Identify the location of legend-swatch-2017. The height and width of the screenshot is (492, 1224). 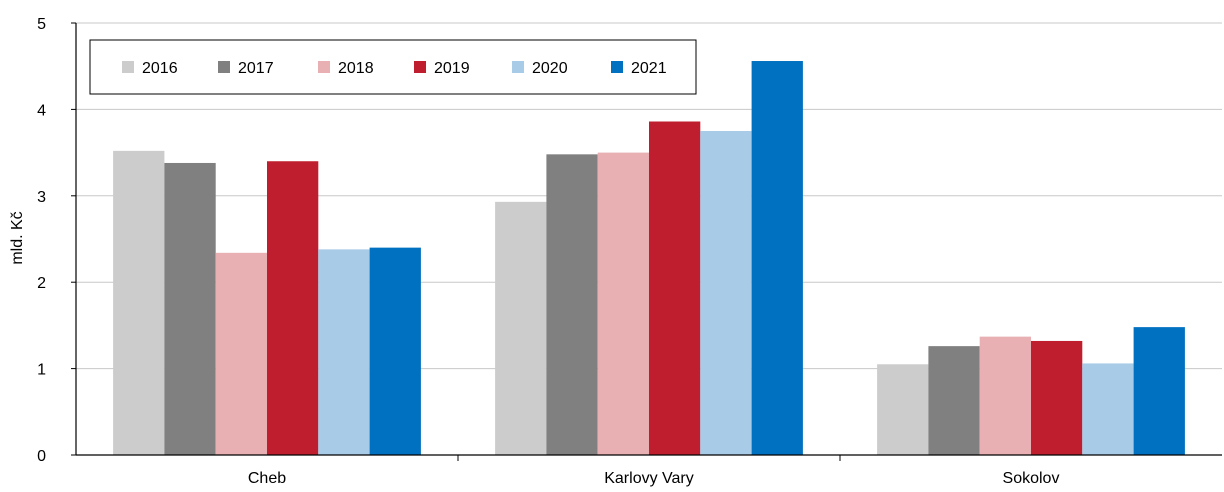
(224, 67).